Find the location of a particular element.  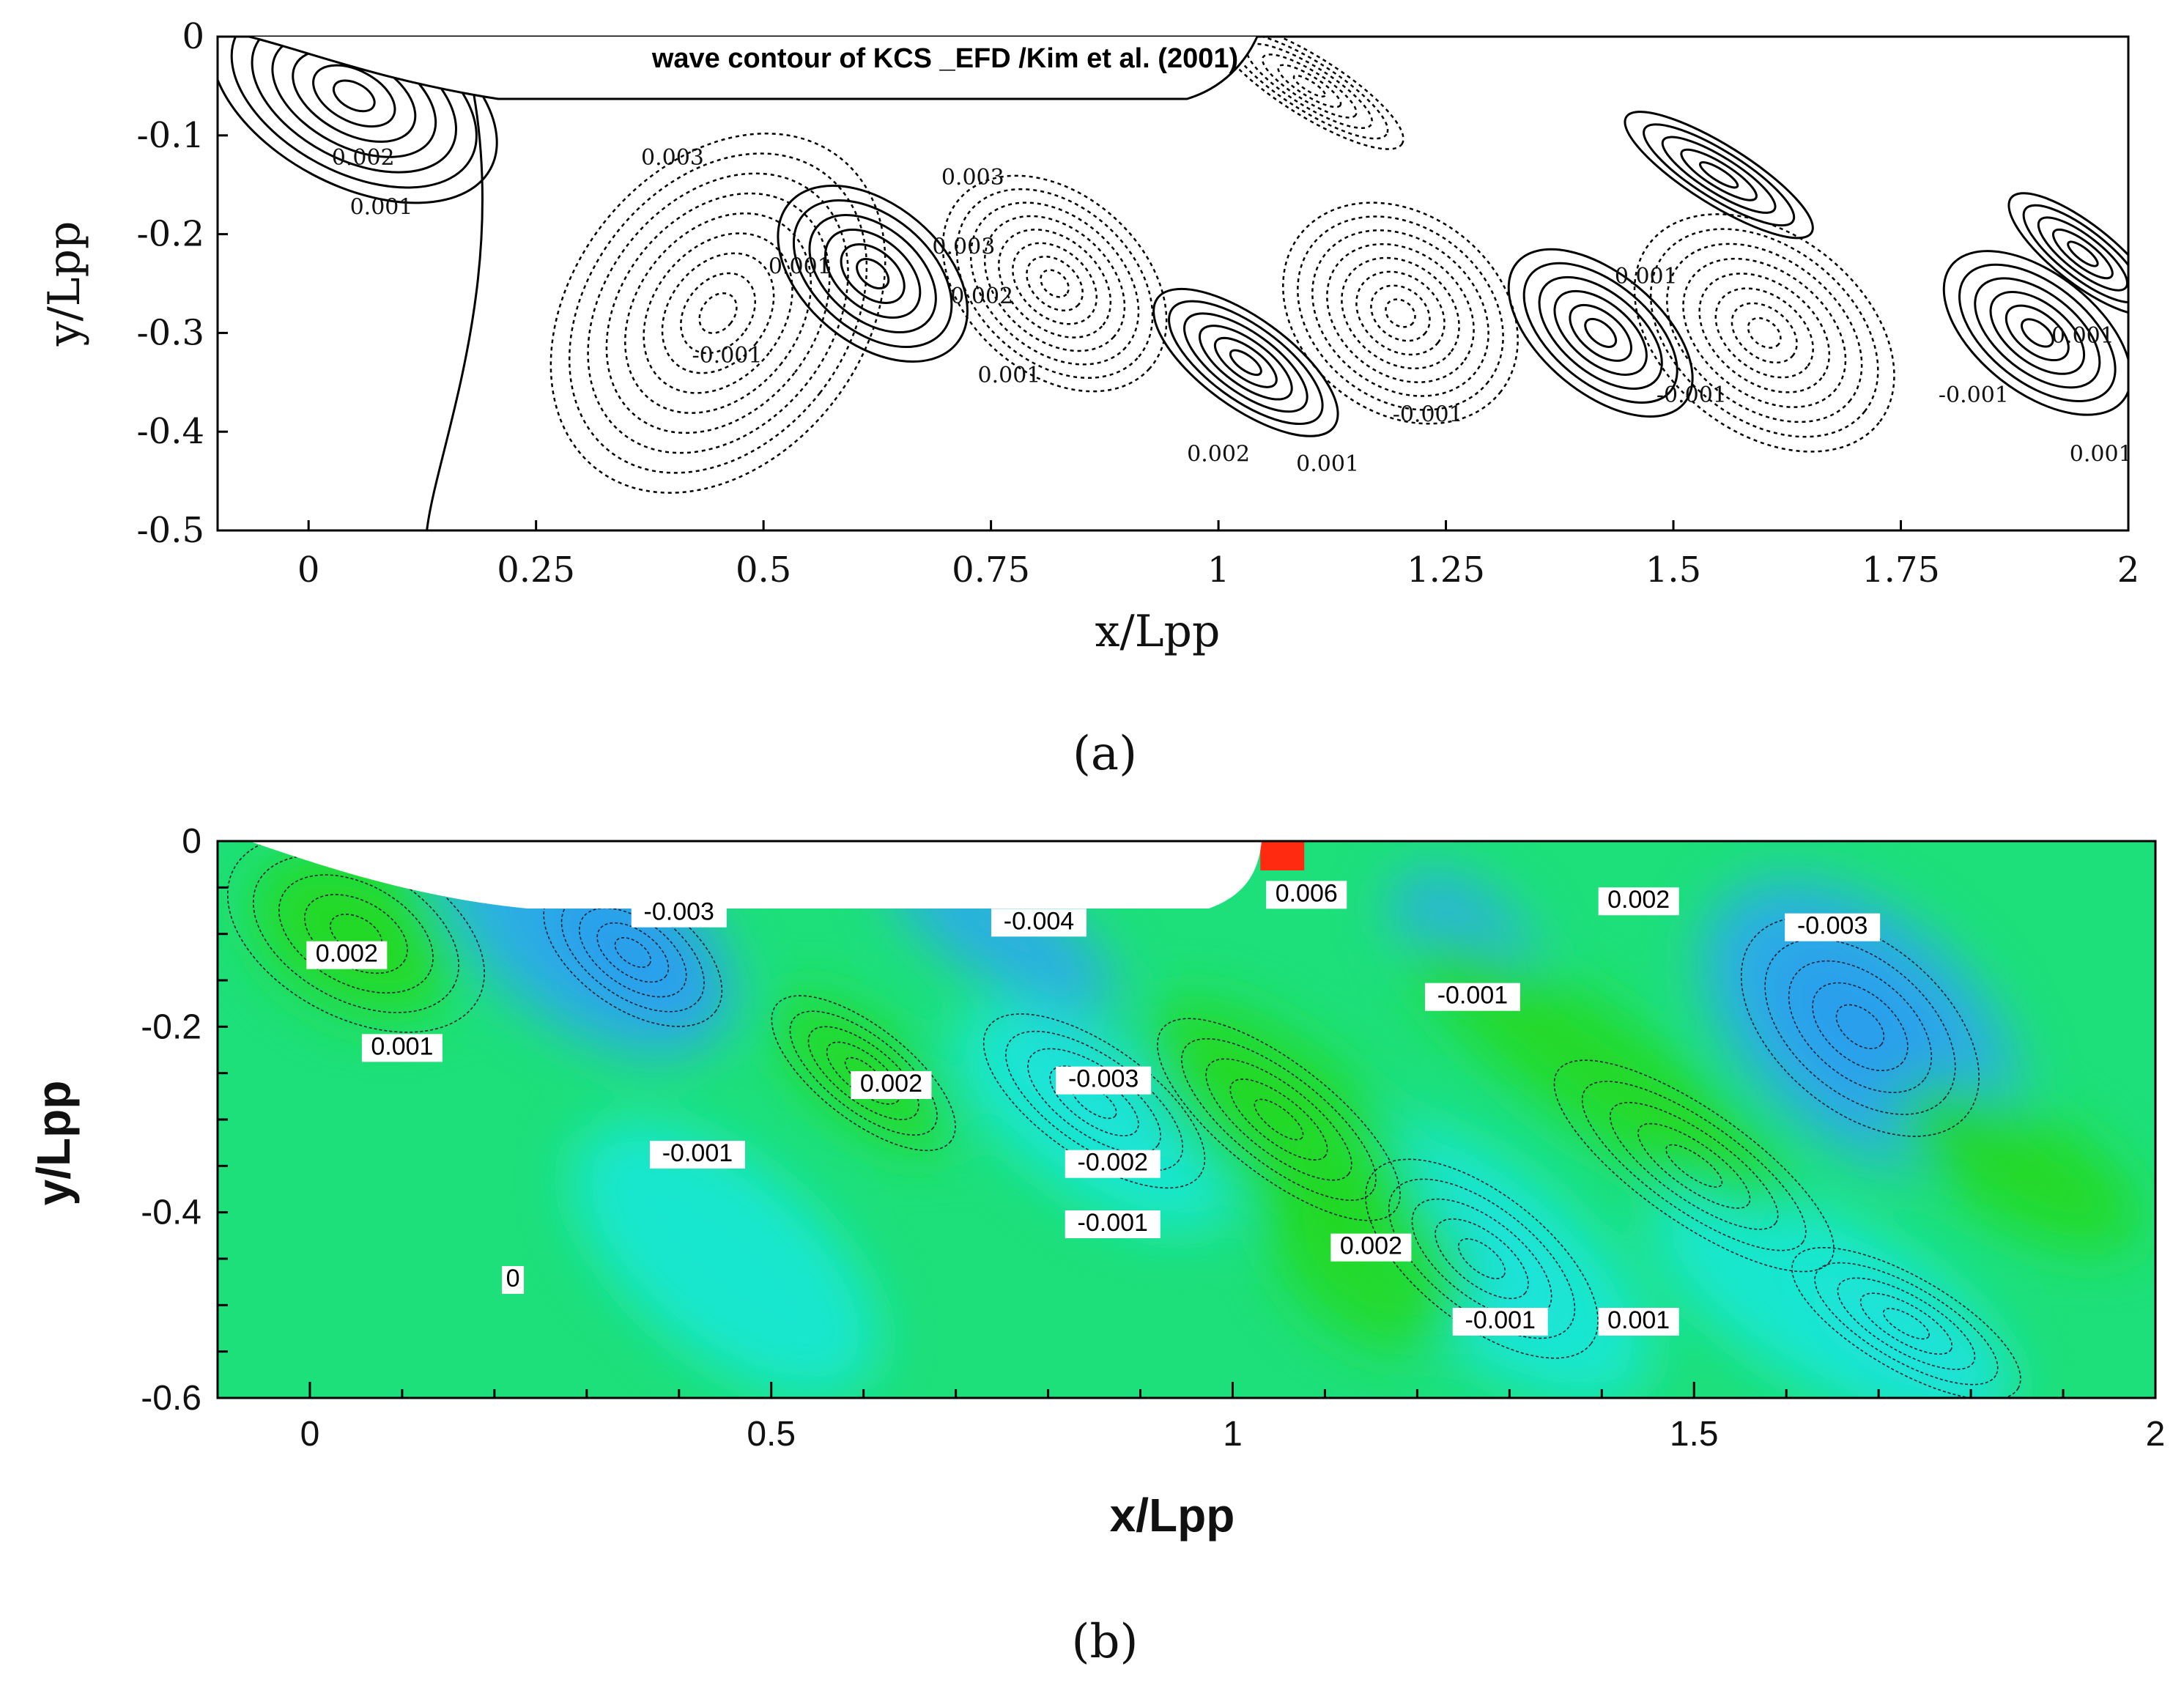

panel-b-xtick-label: 1 is located at coordinates (1233, 1434).